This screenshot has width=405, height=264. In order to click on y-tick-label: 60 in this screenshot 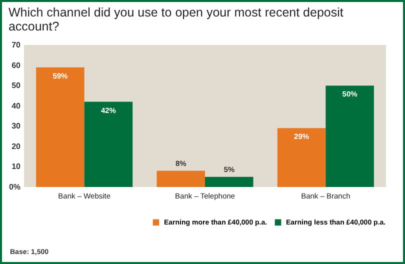, I will do `click(17, 65)`.